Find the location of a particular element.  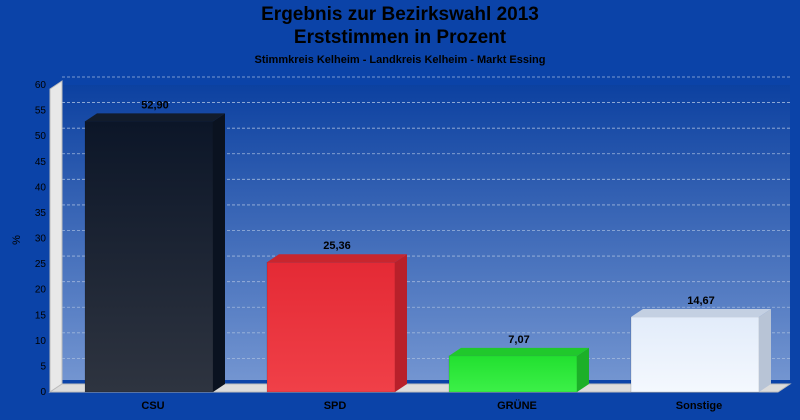

bar-spd is located at coordinates (331, 327).